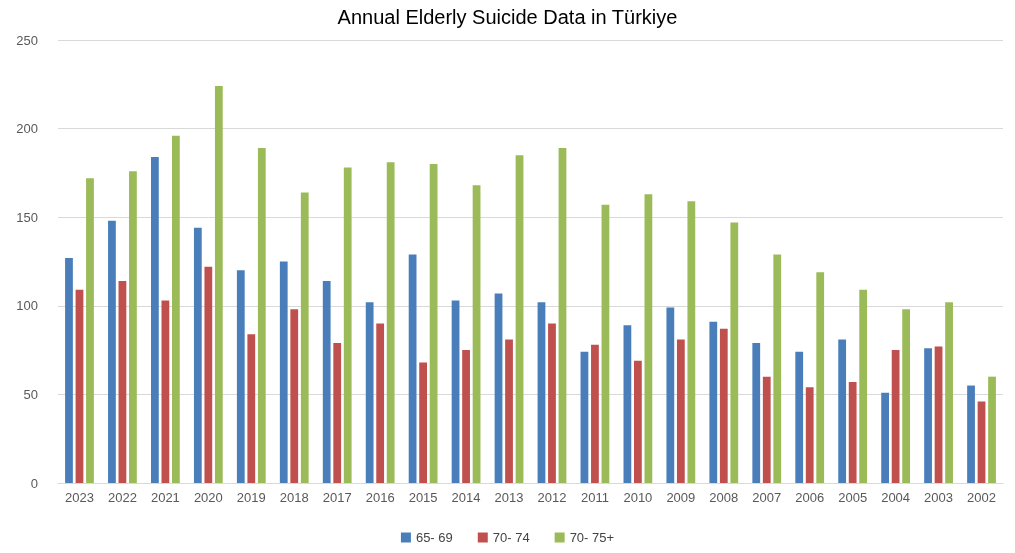 The image size is (1015, 553). Describe the element at coordinates (896, 497) in the screenshot. I see `x-tick-label: 2004` at that location.